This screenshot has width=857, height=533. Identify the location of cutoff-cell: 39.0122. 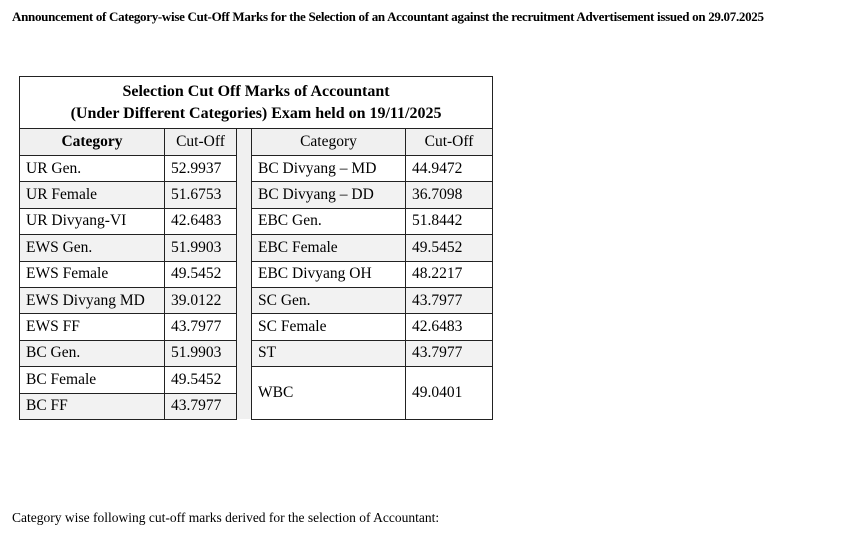
(200, 300).